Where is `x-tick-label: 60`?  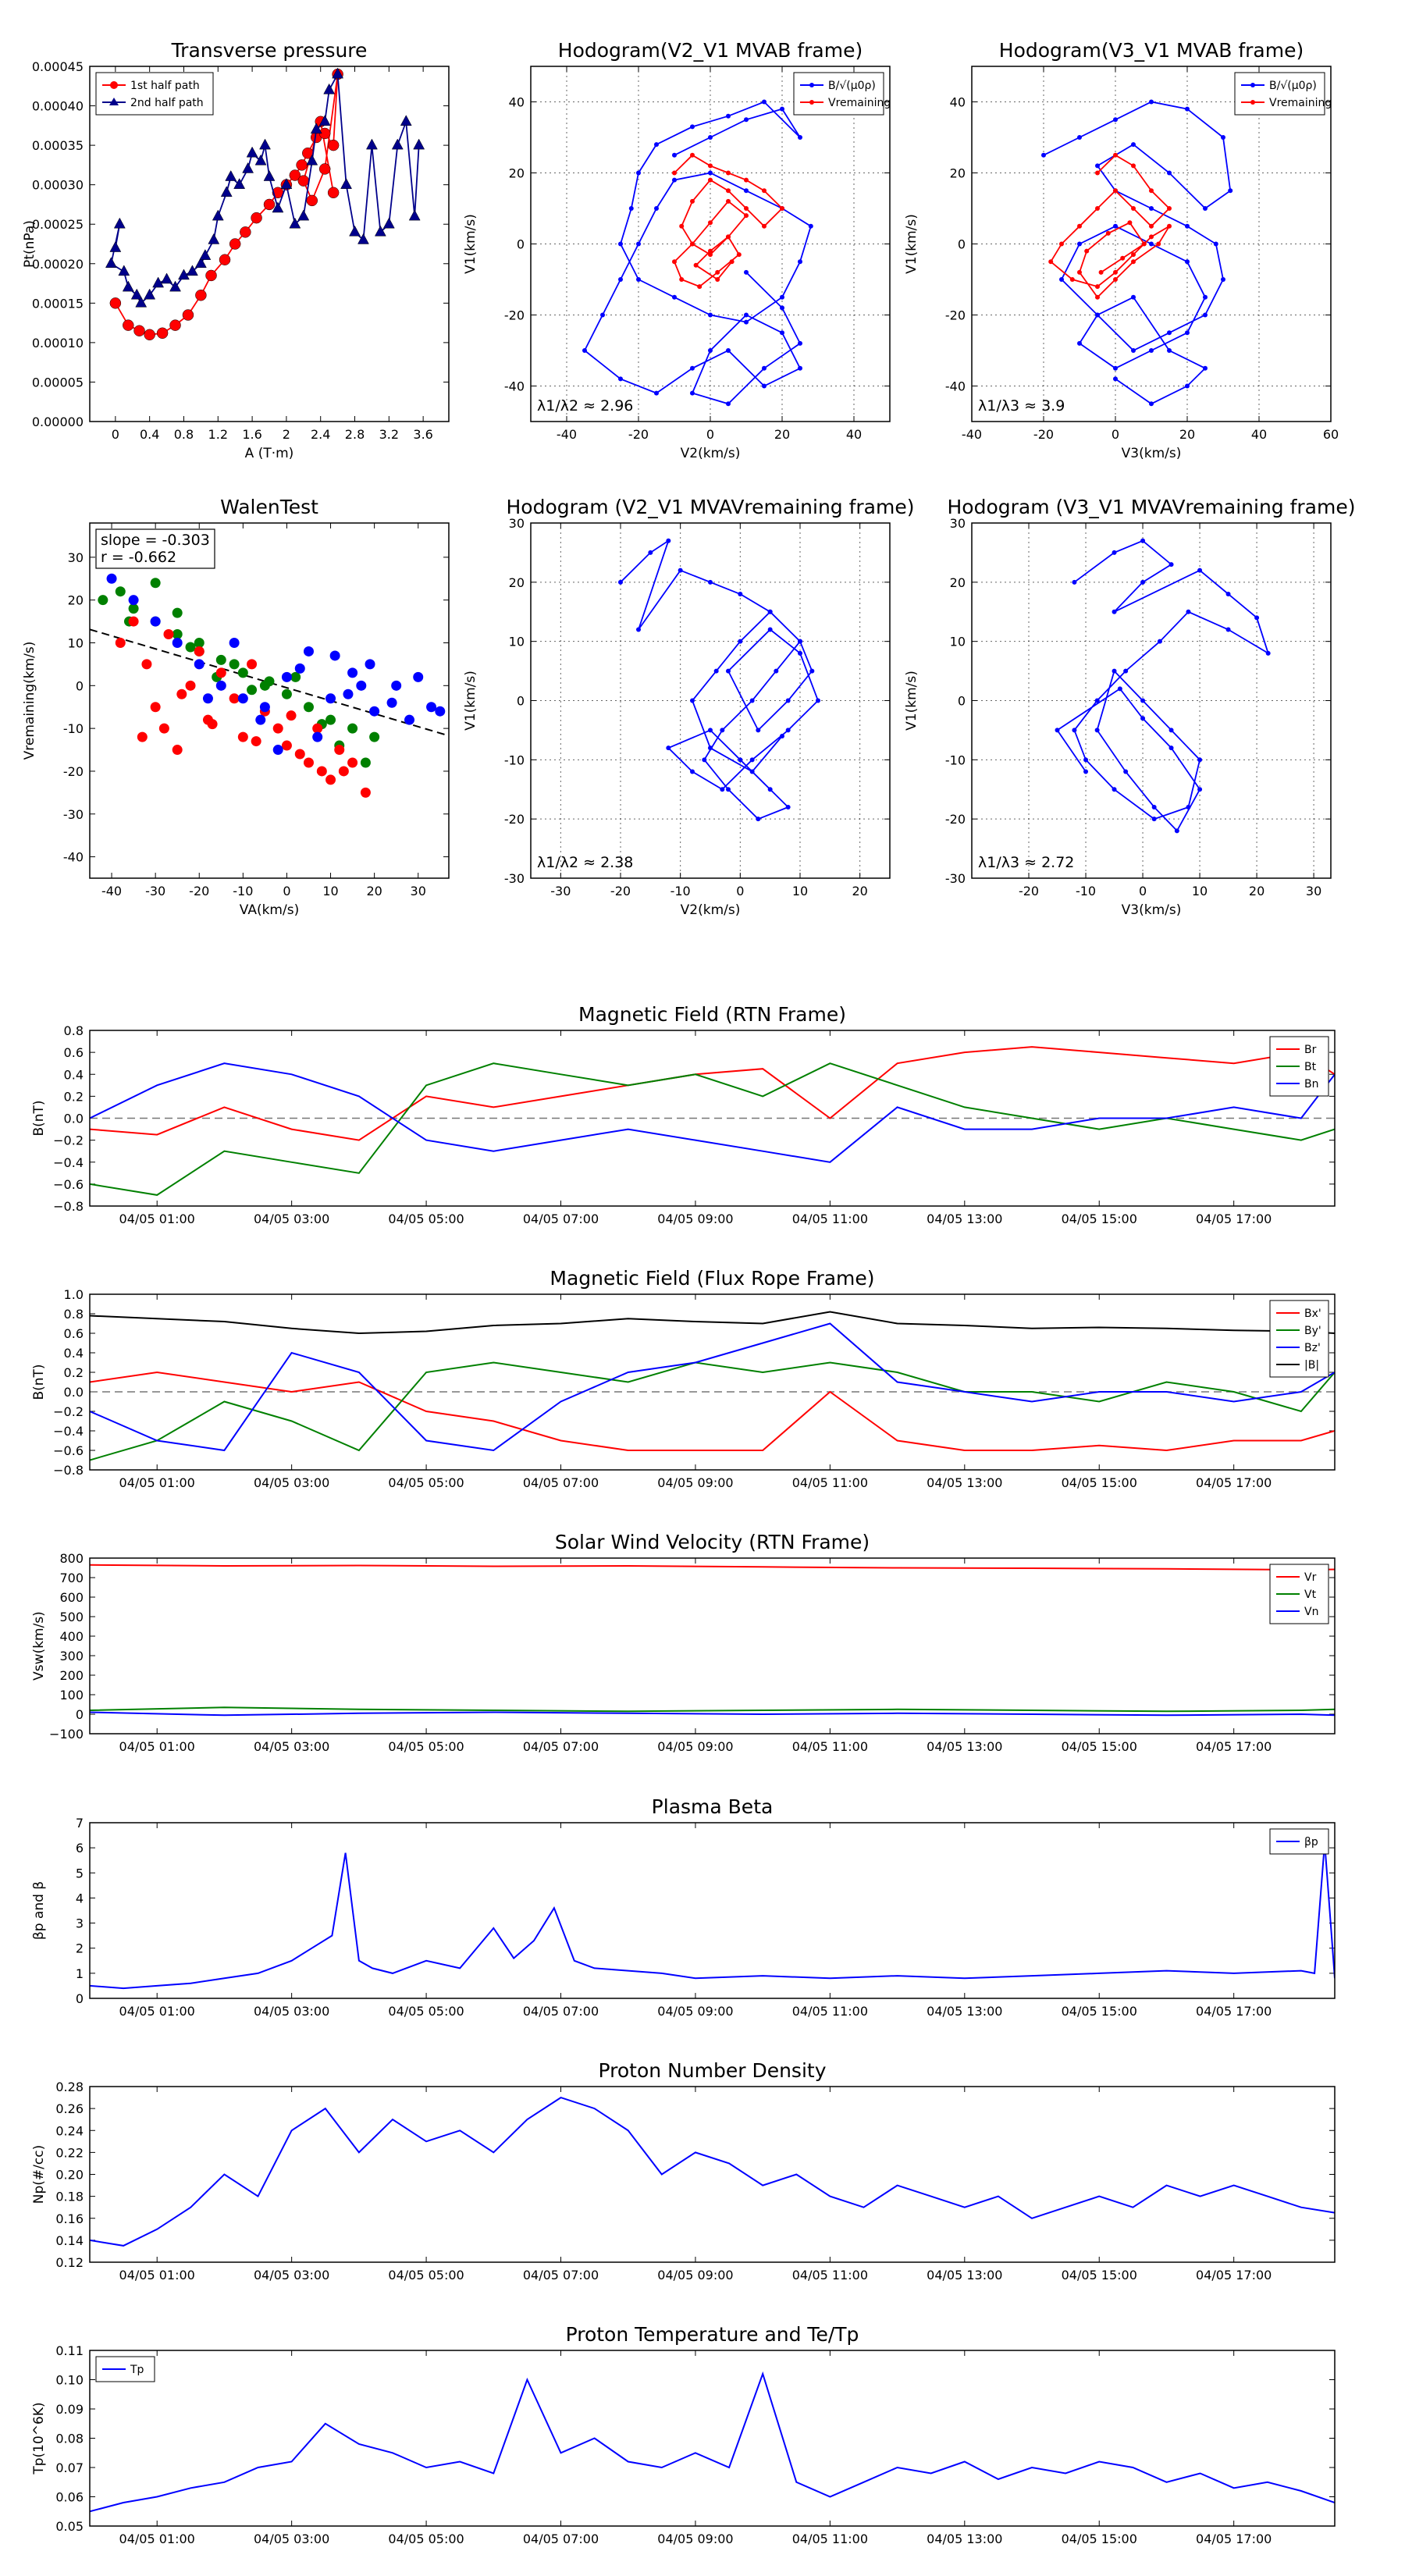
x-tick-label: 60 is located at coordinates (1331, 434).